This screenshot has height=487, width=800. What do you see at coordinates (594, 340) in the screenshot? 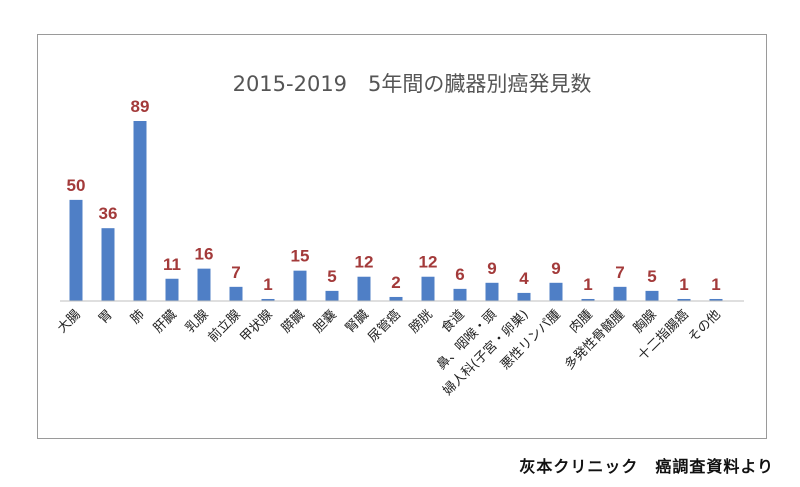
I see `category-label-18: 多発性骨髄腫` at bounding box center [594, 340].